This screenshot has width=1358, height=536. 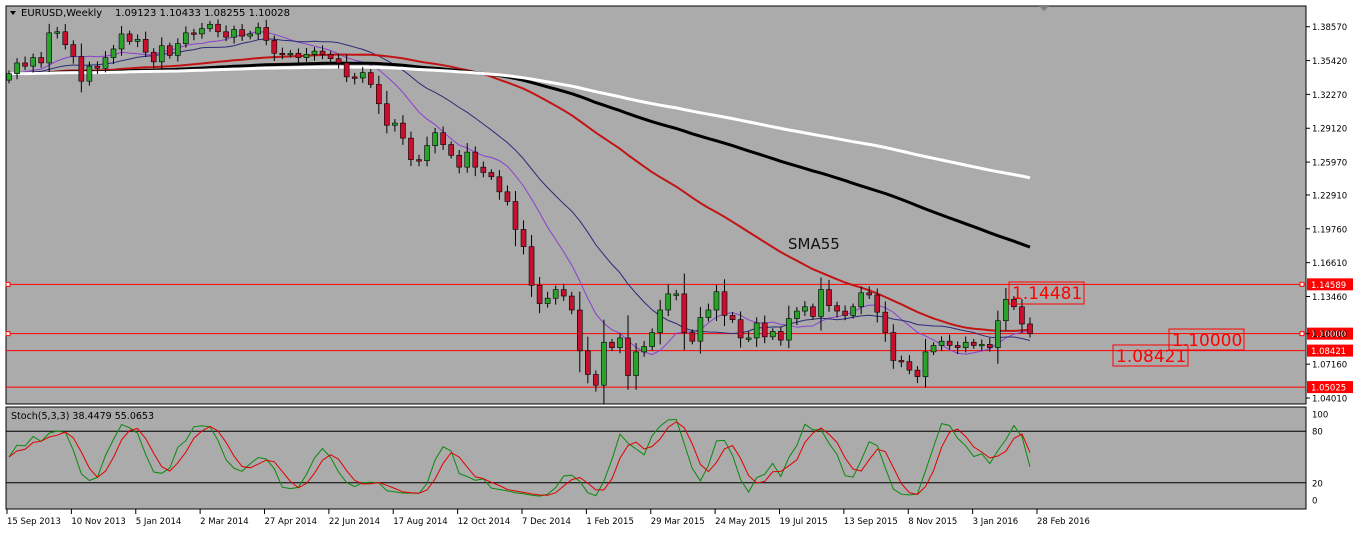 What do you see at coordinates (1047, 294) in the screenshot?
I see `level-high-label: 1.14481` at bounding box center [1047, 294].